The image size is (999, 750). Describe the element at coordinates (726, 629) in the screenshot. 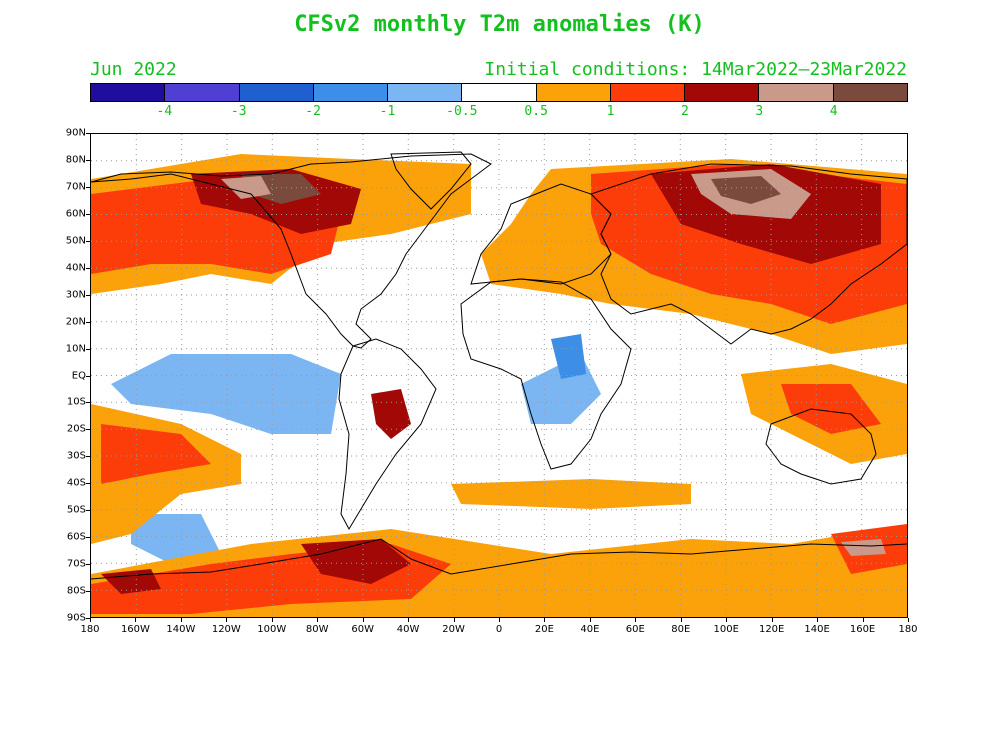

I see `longitude-label: 100E` at that location.